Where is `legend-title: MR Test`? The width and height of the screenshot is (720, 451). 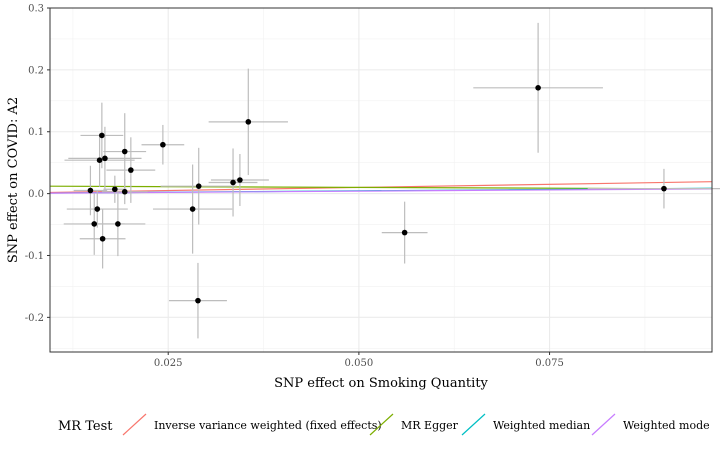
legend-title: MR Test is located at coordinates (85, 426).